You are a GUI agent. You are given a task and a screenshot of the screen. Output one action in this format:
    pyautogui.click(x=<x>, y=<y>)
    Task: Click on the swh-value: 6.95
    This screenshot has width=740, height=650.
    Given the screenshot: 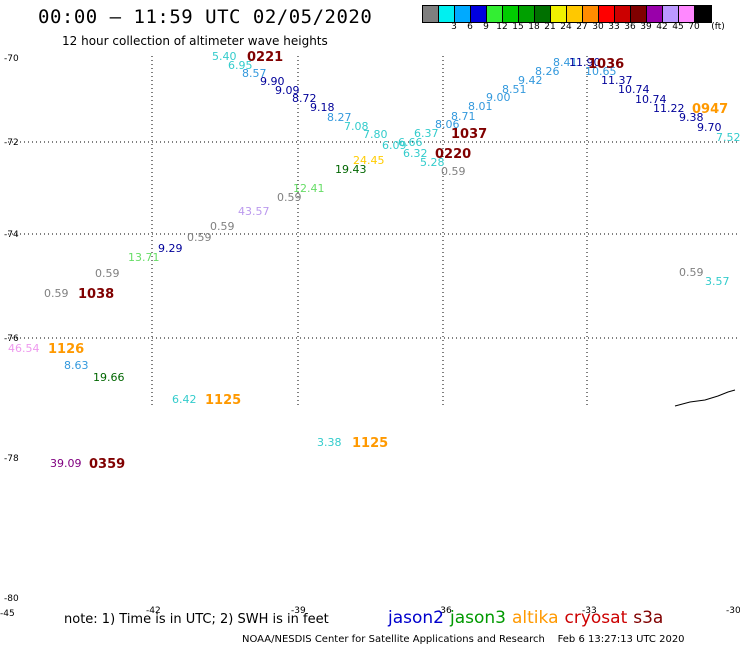 What is the action you would take?
    pyautogui.click(x=240, y=65)
    